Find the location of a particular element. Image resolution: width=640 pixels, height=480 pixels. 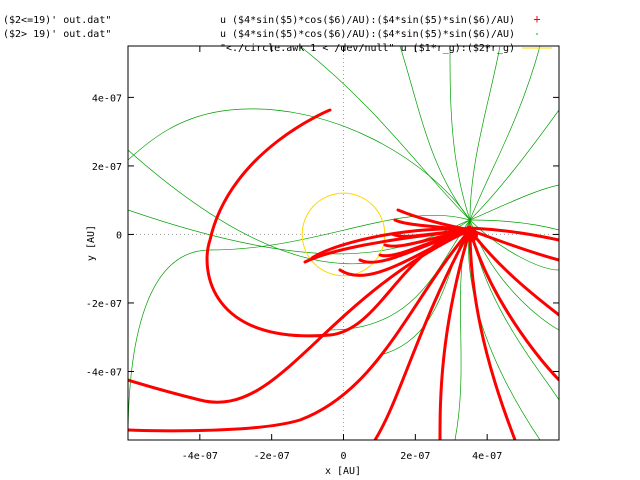

y-tick-label-1: 2e-07 is located at coordinates (107, 167).